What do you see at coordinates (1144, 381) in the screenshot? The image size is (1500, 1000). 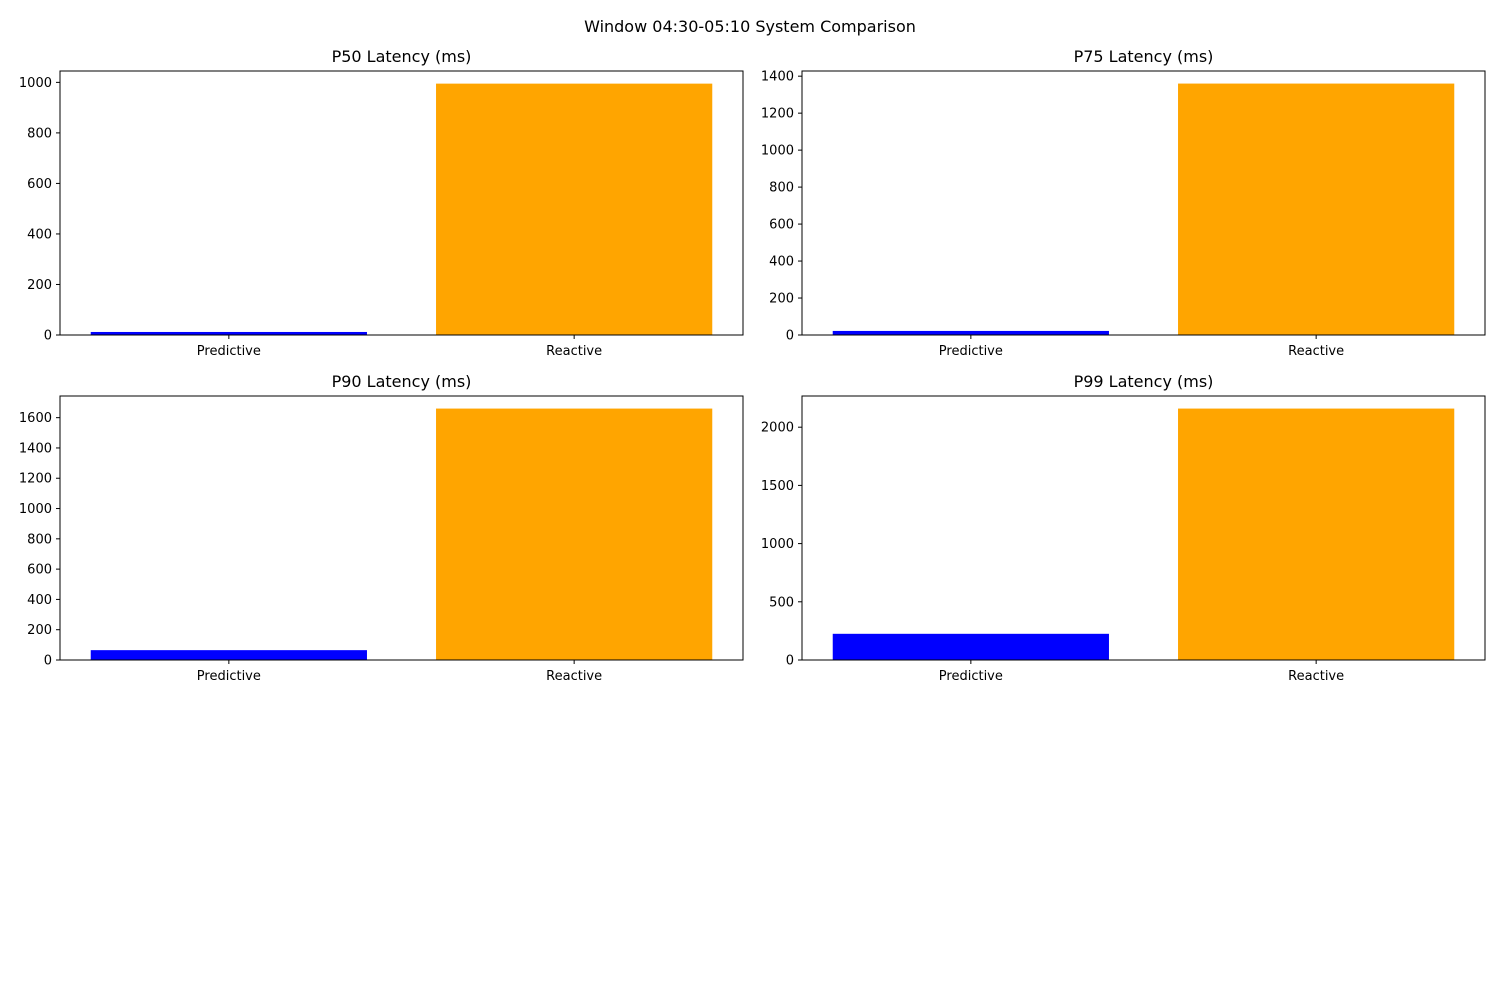 I see `subplot-title: P99 Latency (ms)` at bounding box center [1144, 381].